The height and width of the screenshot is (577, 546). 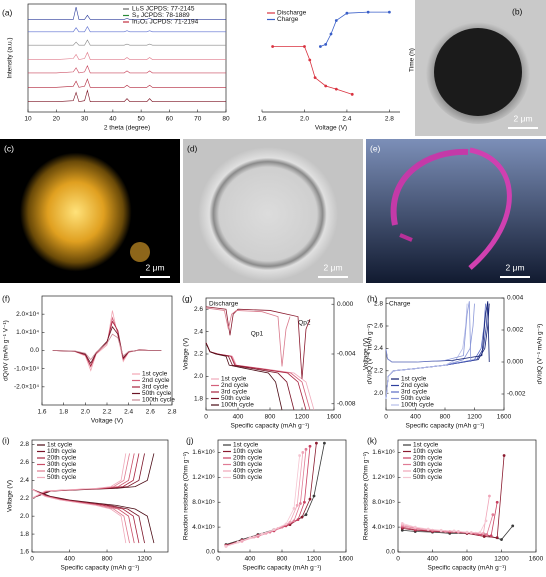 What do you see at coordinates (198, 309) in the screenshot?
I see `y-tick-label: 2.6` at bounding box center [198, 309].